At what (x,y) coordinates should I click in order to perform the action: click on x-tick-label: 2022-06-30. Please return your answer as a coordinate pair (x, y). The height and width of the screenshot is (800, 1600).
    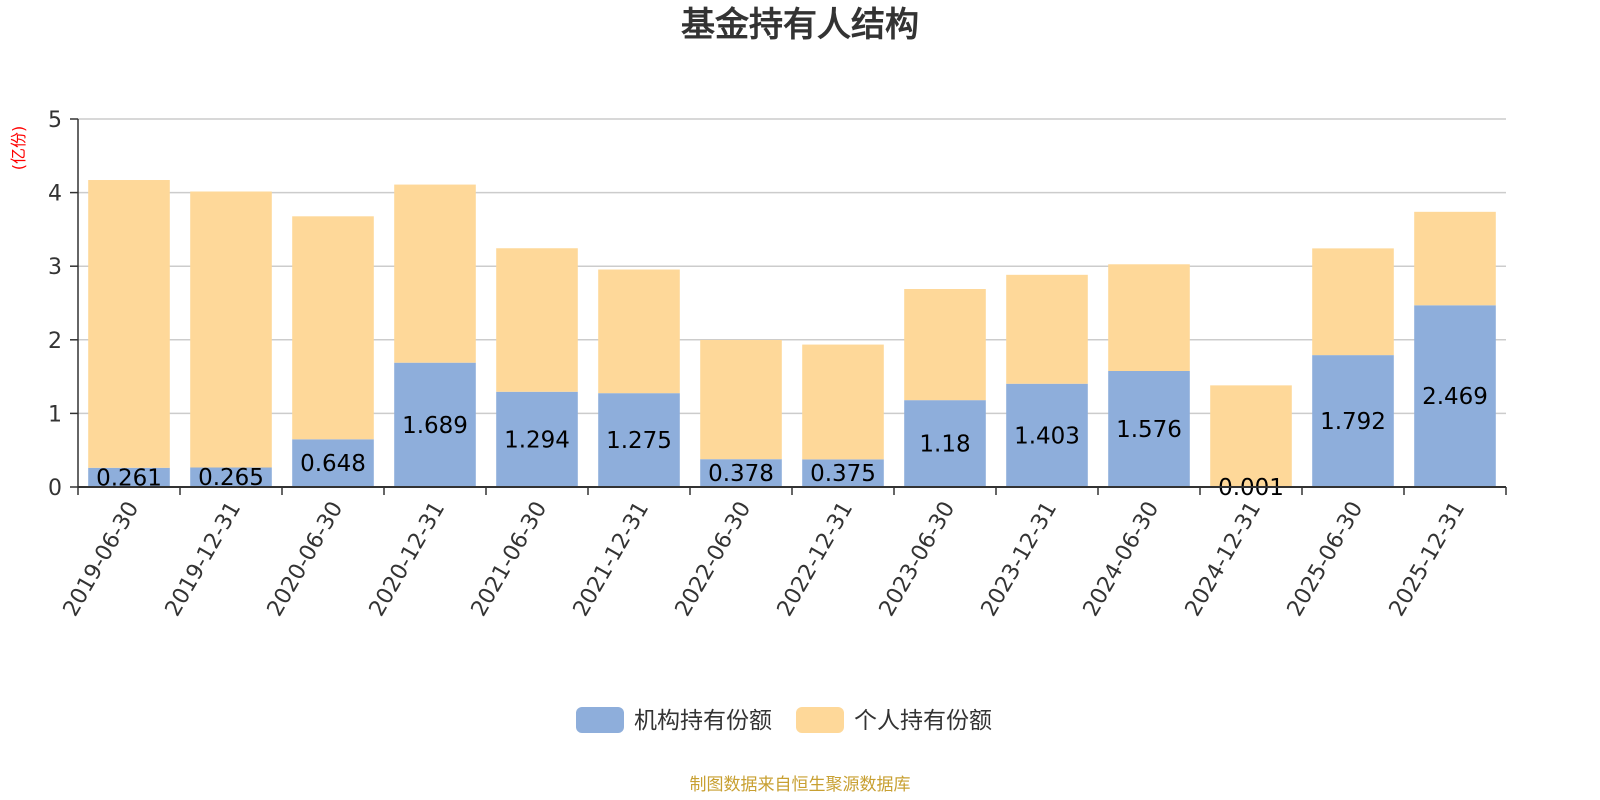
    Looking at the image, I should click on (714, 559).